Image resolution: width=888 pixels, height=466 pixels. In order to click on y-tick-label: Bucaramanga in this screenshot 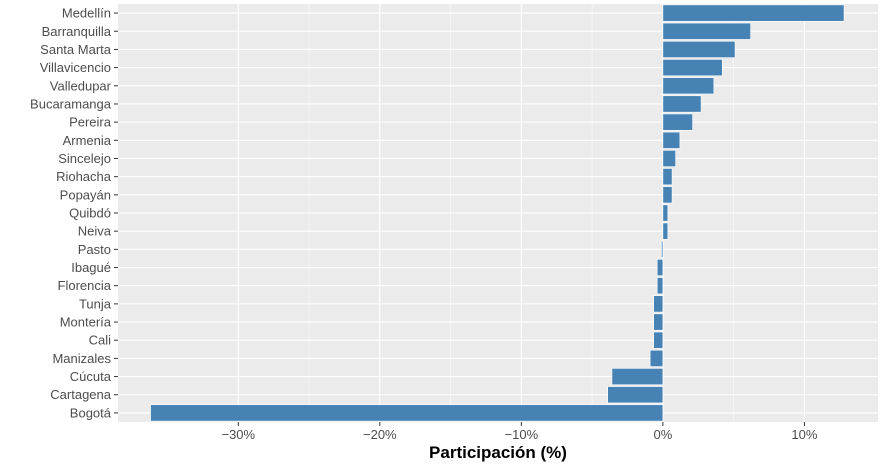, I will do `click(71, 103)`.